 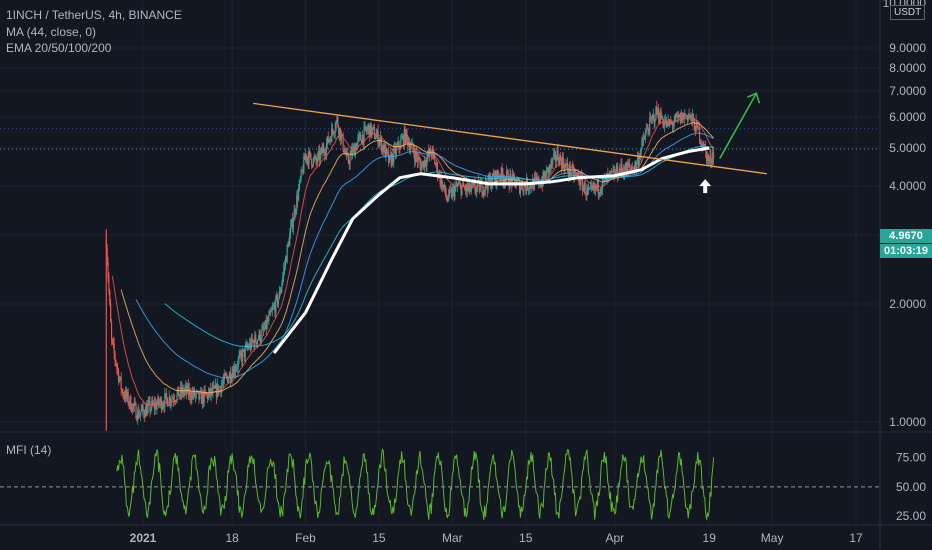 I want to click on price-tick-label: 9.0000, so click(x=907, y=48).